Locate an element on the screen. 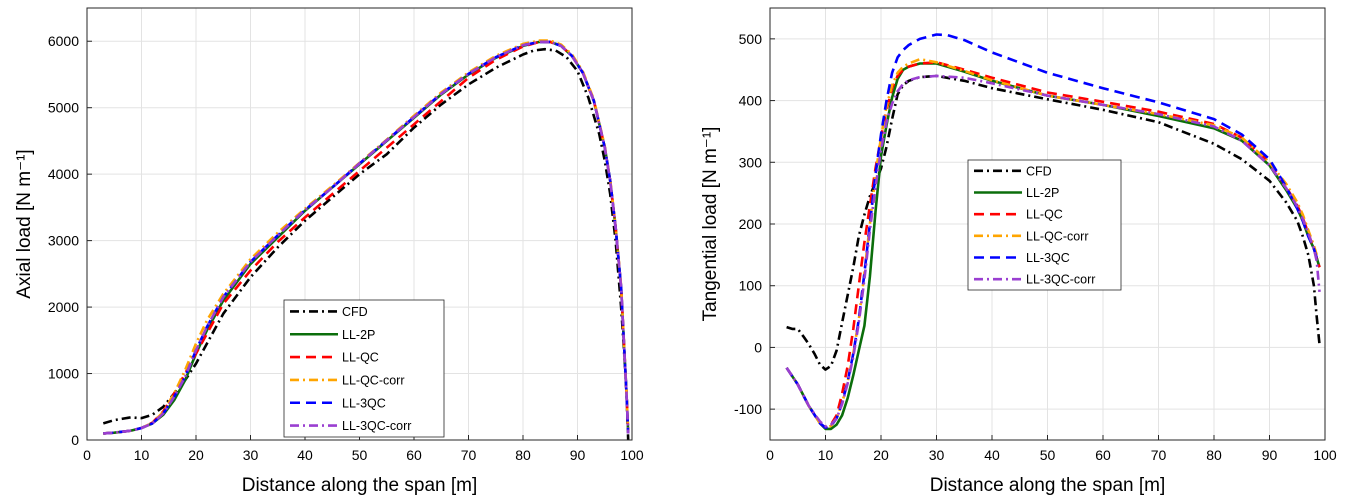 Image resolution: width=1351 pixels, height=501 pixels. axial-load-legend-label-ll-3qc: LL-3QC is located at coordinates (364, 403).